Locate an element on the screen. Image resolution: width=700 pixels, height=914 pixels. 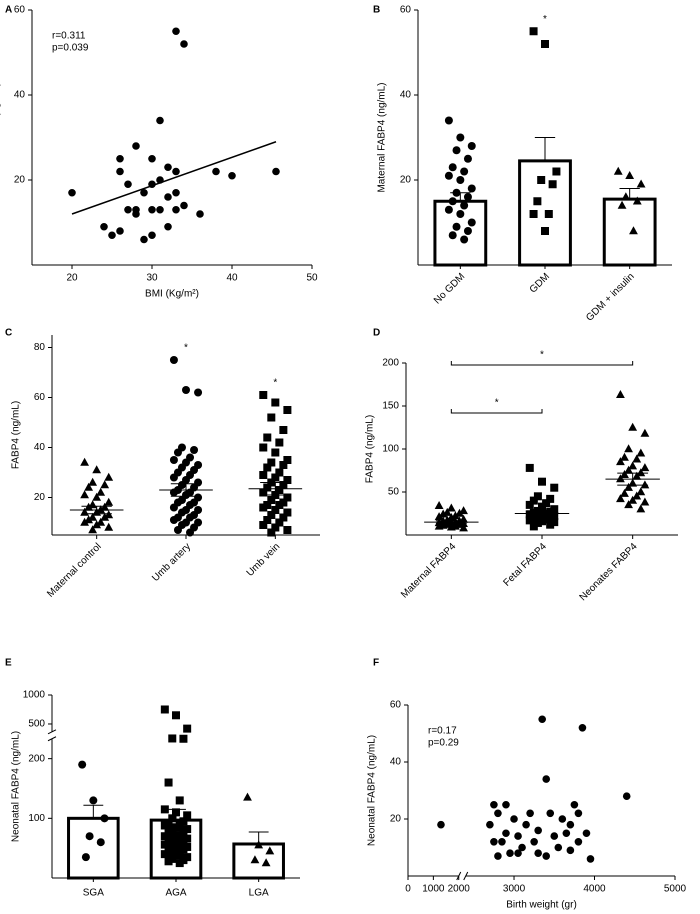
x-axis-label: BMI (Kg/m²) is located at coordinates (172, 294).